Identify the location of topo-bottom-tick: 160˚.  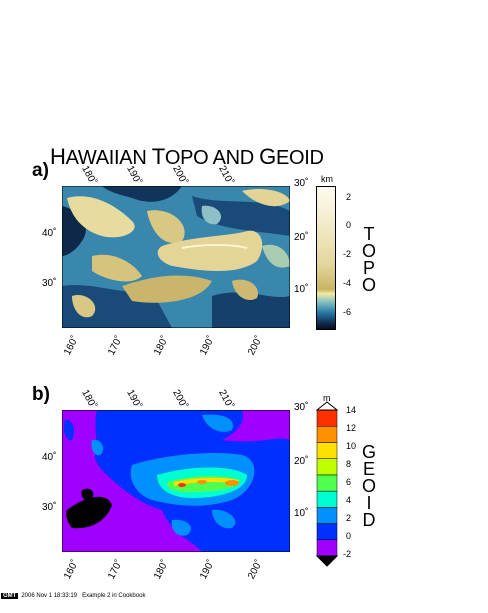
(72, 346).